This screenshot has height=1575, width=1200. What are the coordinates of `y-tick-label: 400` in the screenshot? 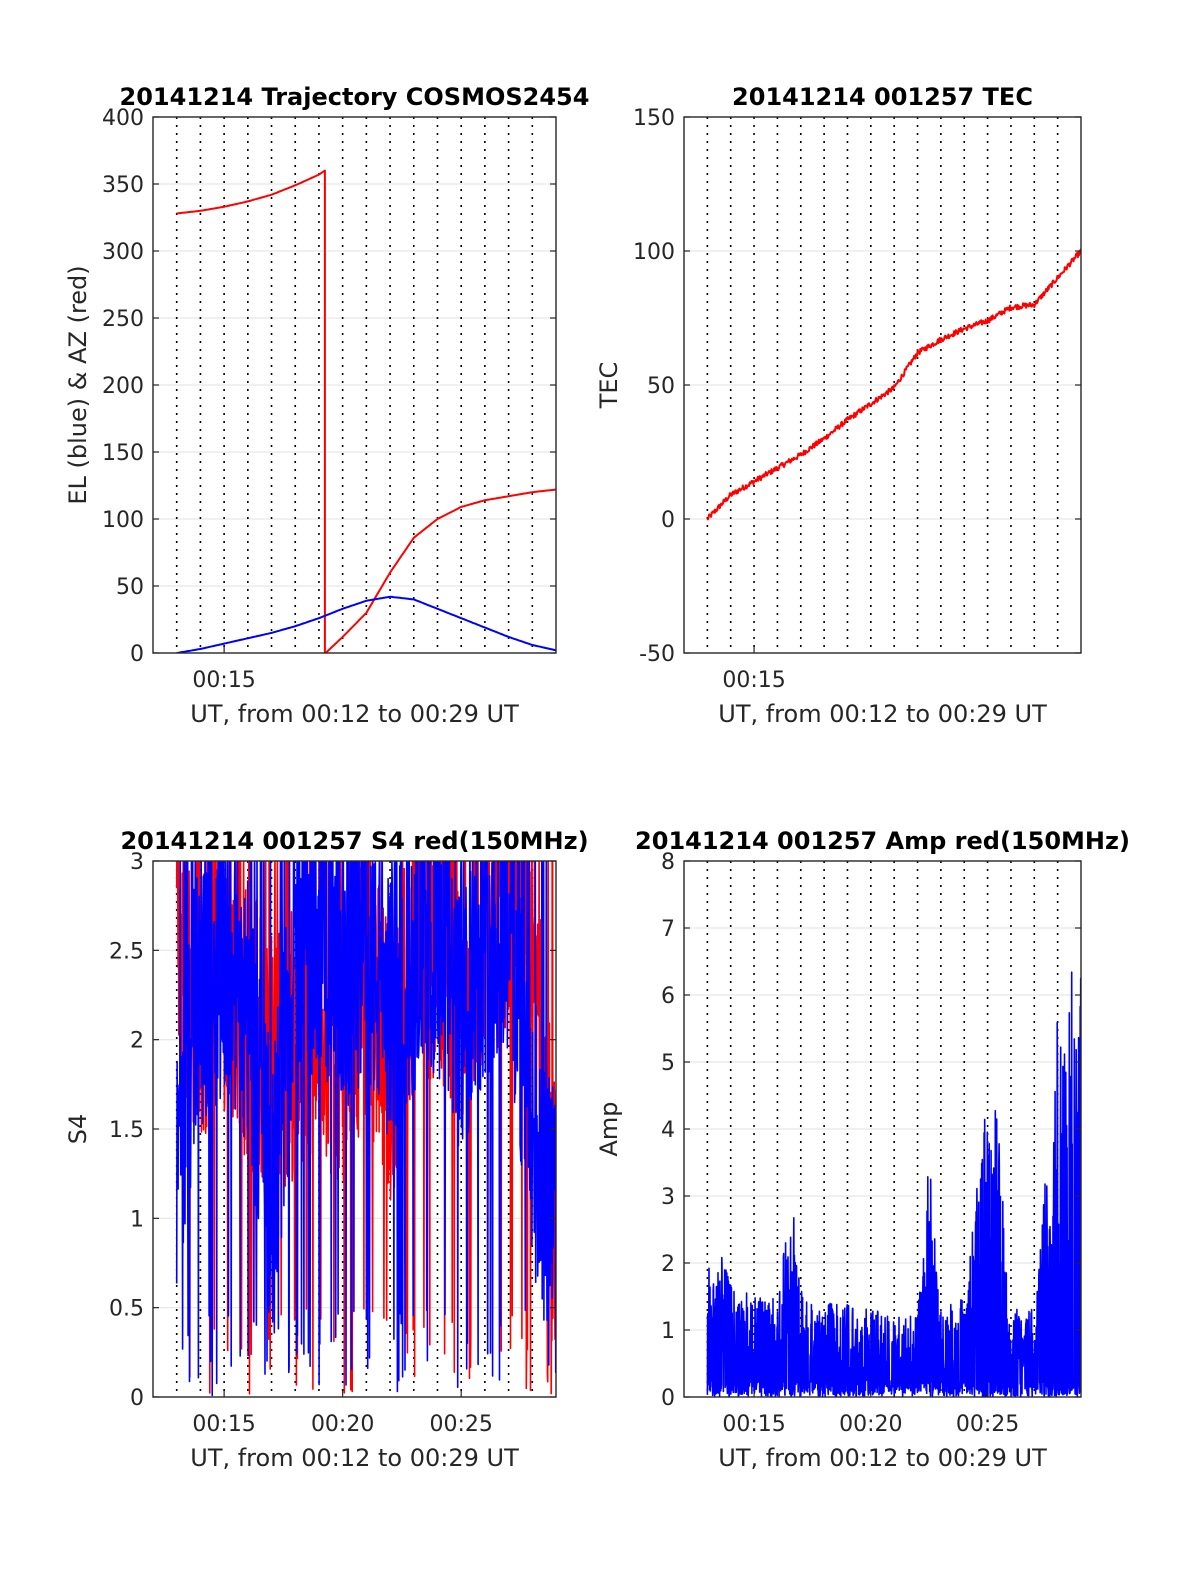 It's located at (123, 118).